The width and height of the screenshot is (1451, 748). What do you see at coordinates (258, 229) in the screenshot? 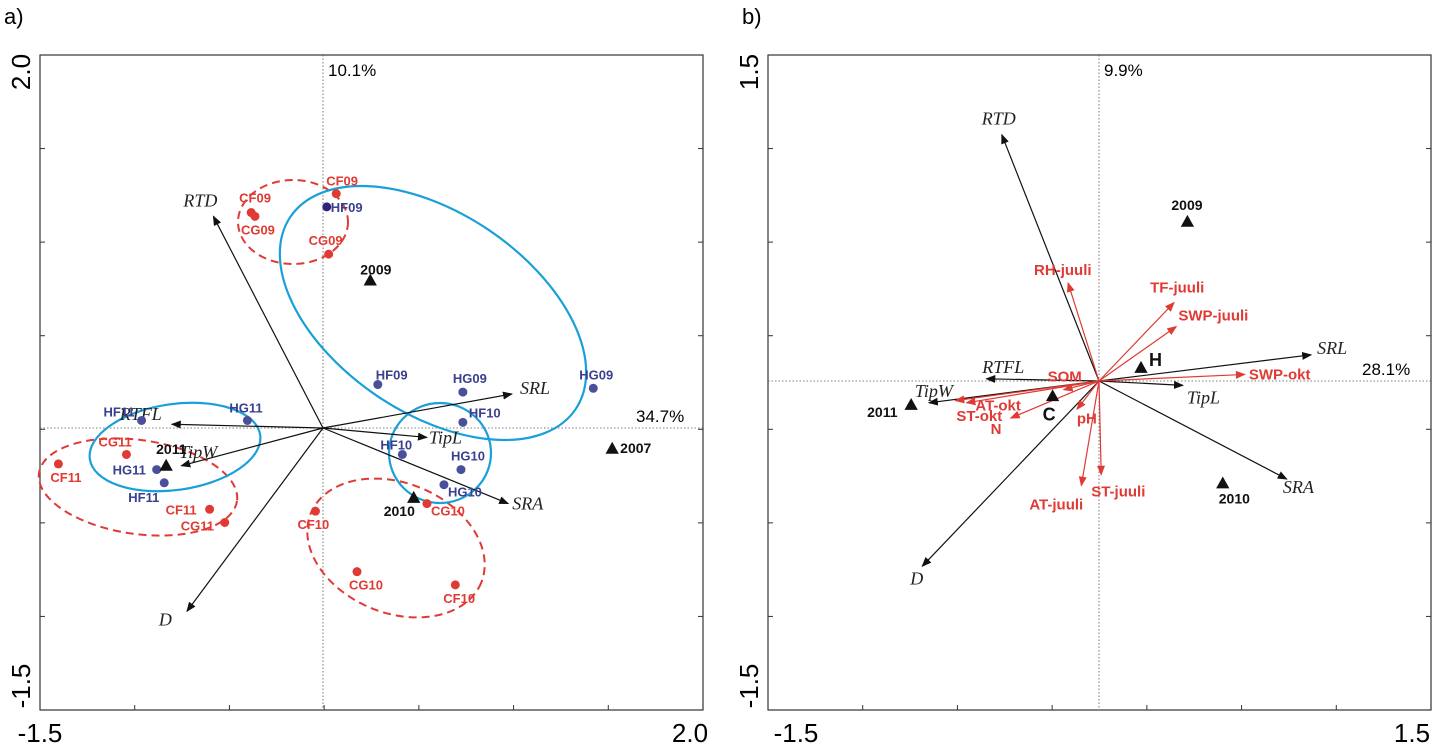
I see `site-label-cg09: CG09` at bounding box center [258, 229].